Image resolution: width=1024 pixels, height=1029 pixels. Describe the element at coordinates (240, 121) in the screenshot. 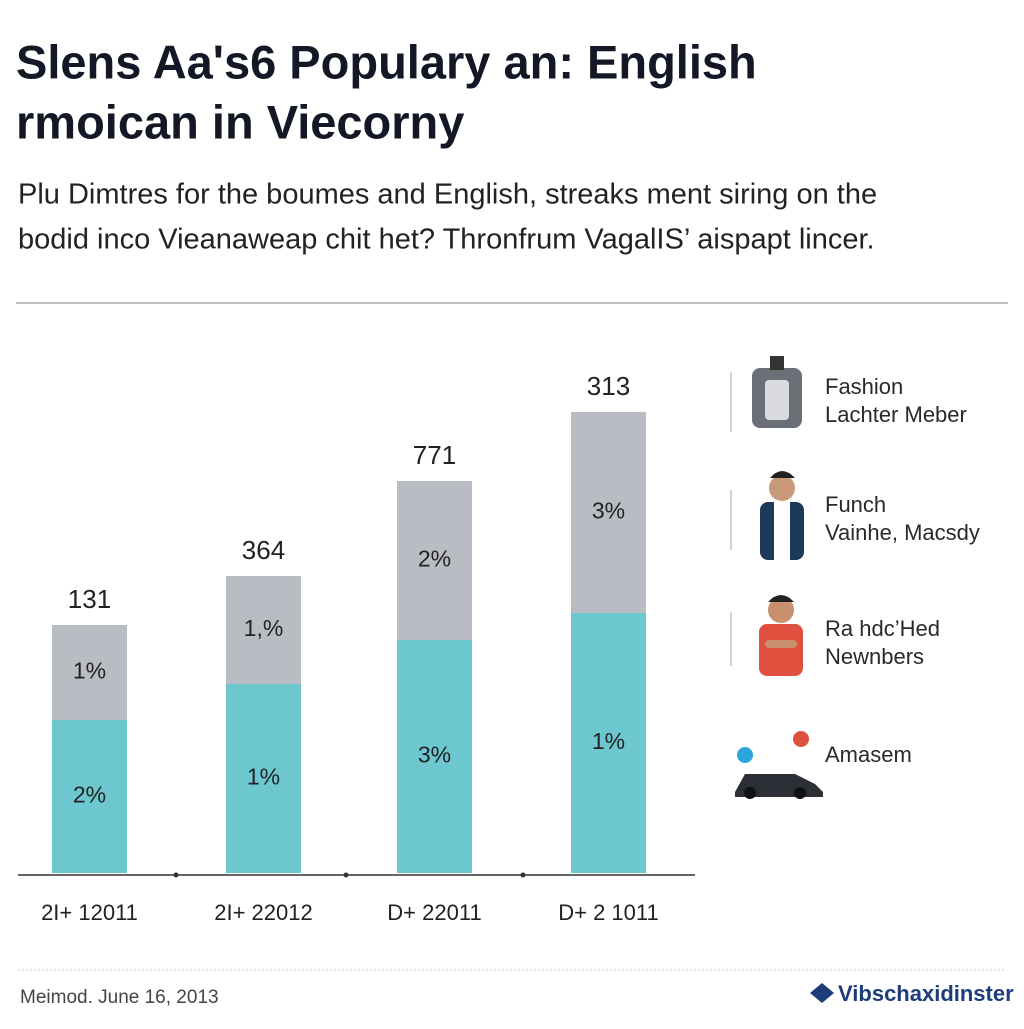

I see `title-line: rmoican in Viecorny` at that location.